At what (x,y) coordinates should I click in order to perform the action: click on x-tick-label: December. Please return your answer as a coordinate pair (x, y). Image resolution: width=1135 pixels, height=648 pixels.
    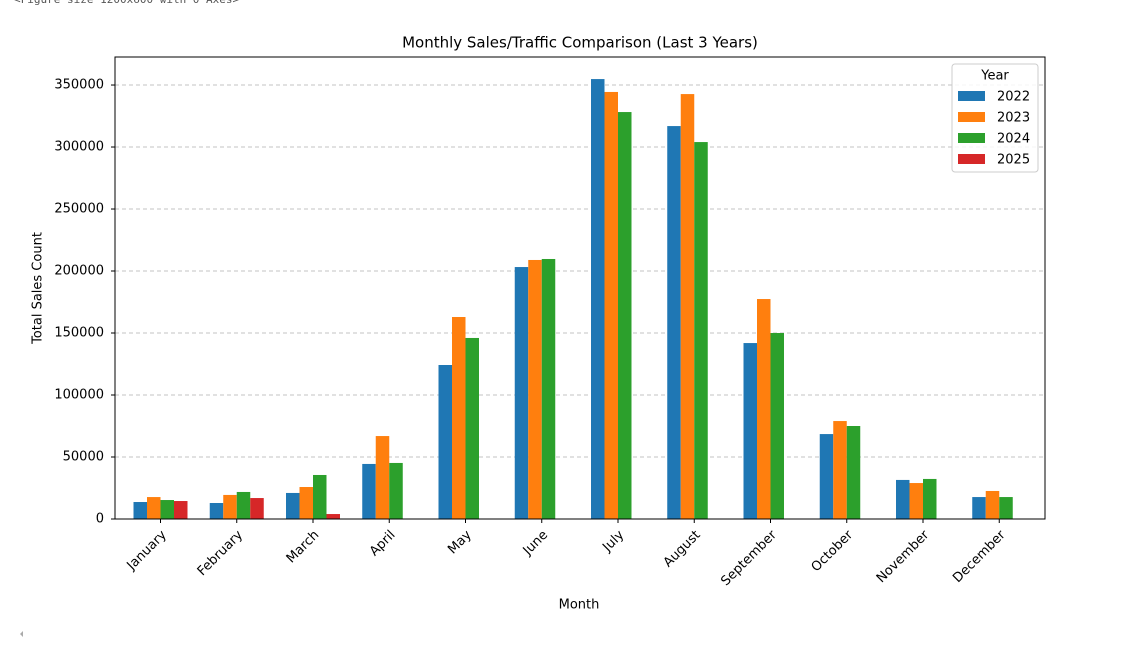
    Looking at the image, I should click on (979, 556).